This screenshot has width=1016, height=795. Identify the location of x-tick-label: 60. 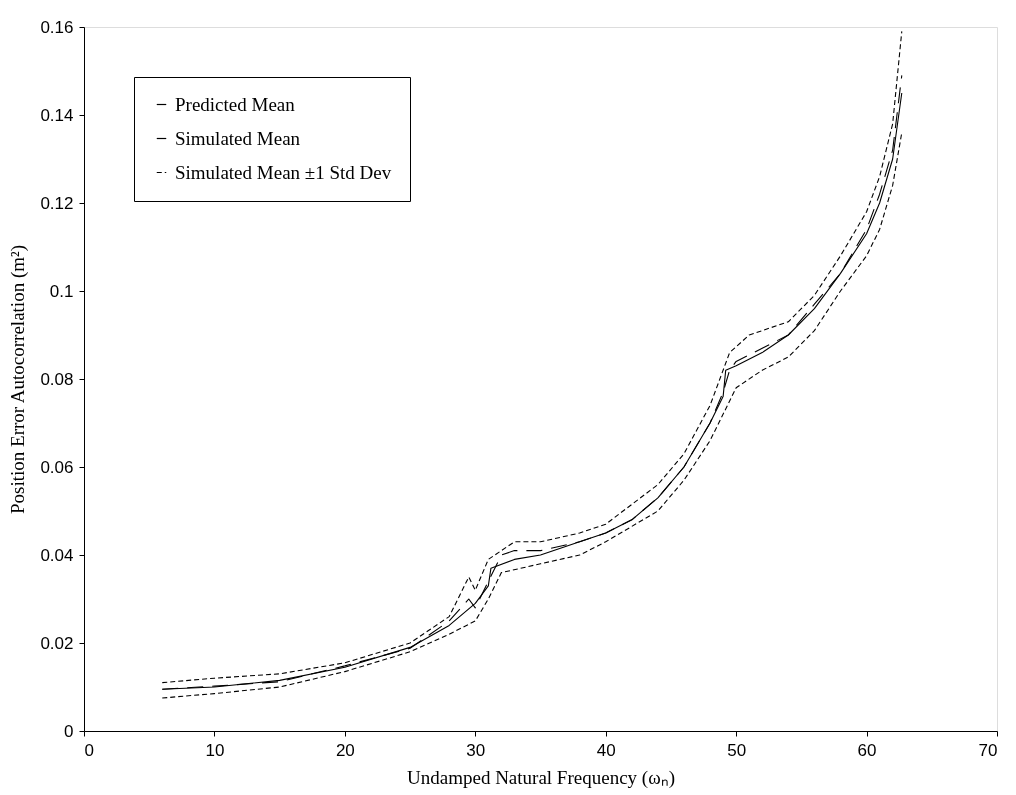
(867, 750).